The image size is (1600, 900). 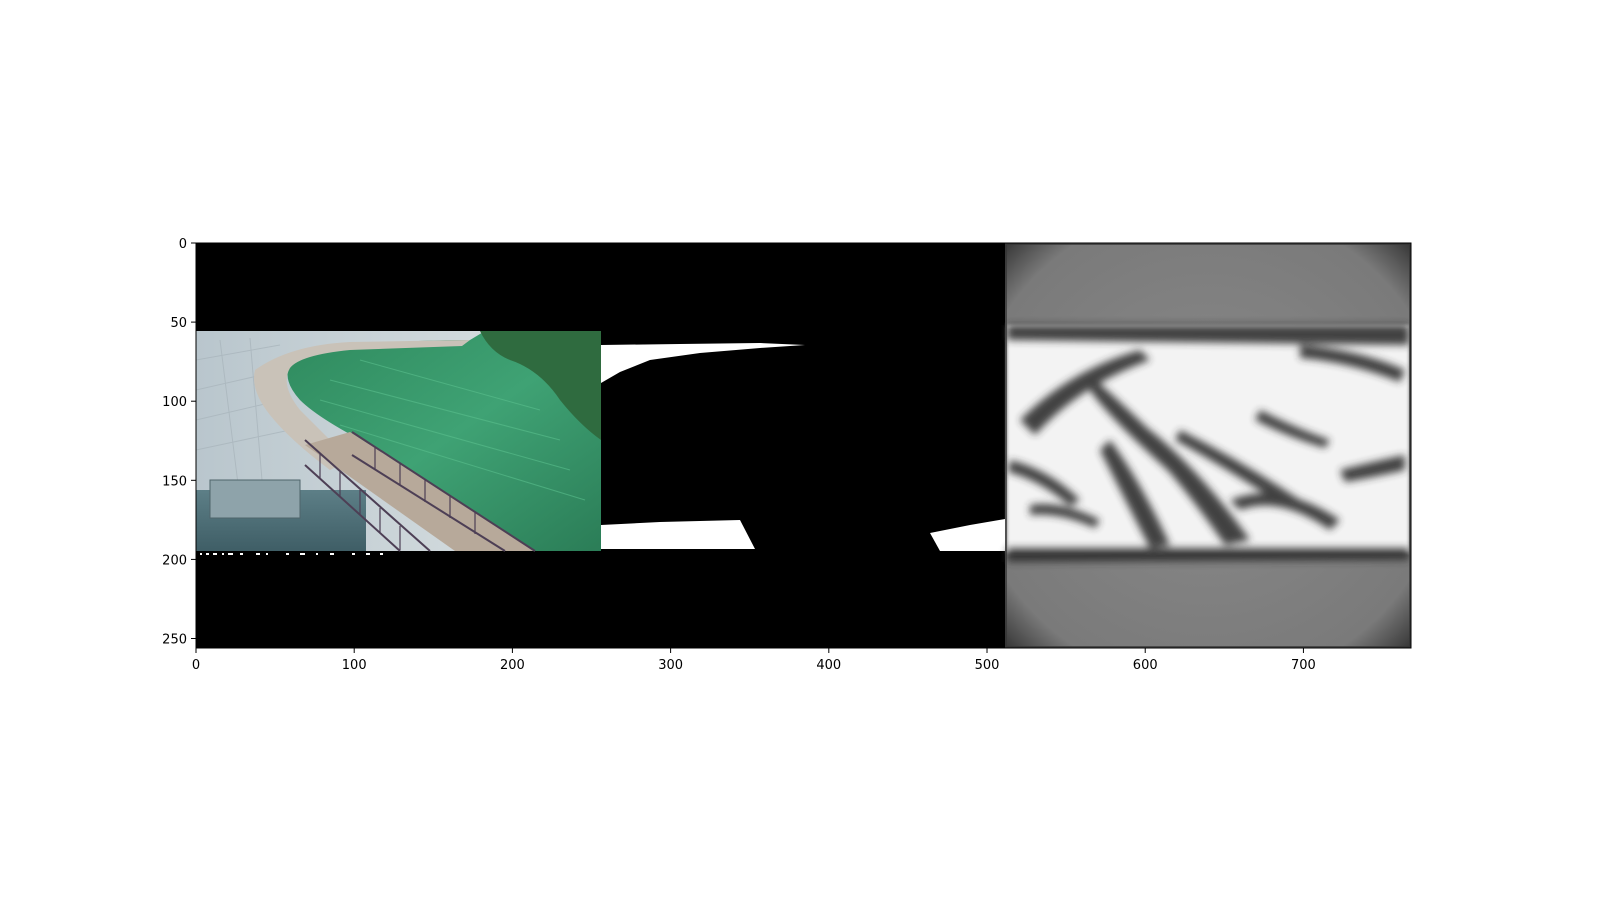 I want to click on photo-grass-texture, so click(x=452, y=430).